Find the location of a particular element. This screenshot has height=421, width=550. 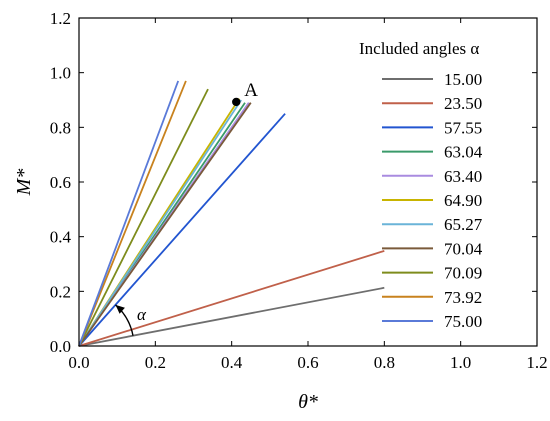

point-a-label: A is located at coordinates (251, 90).